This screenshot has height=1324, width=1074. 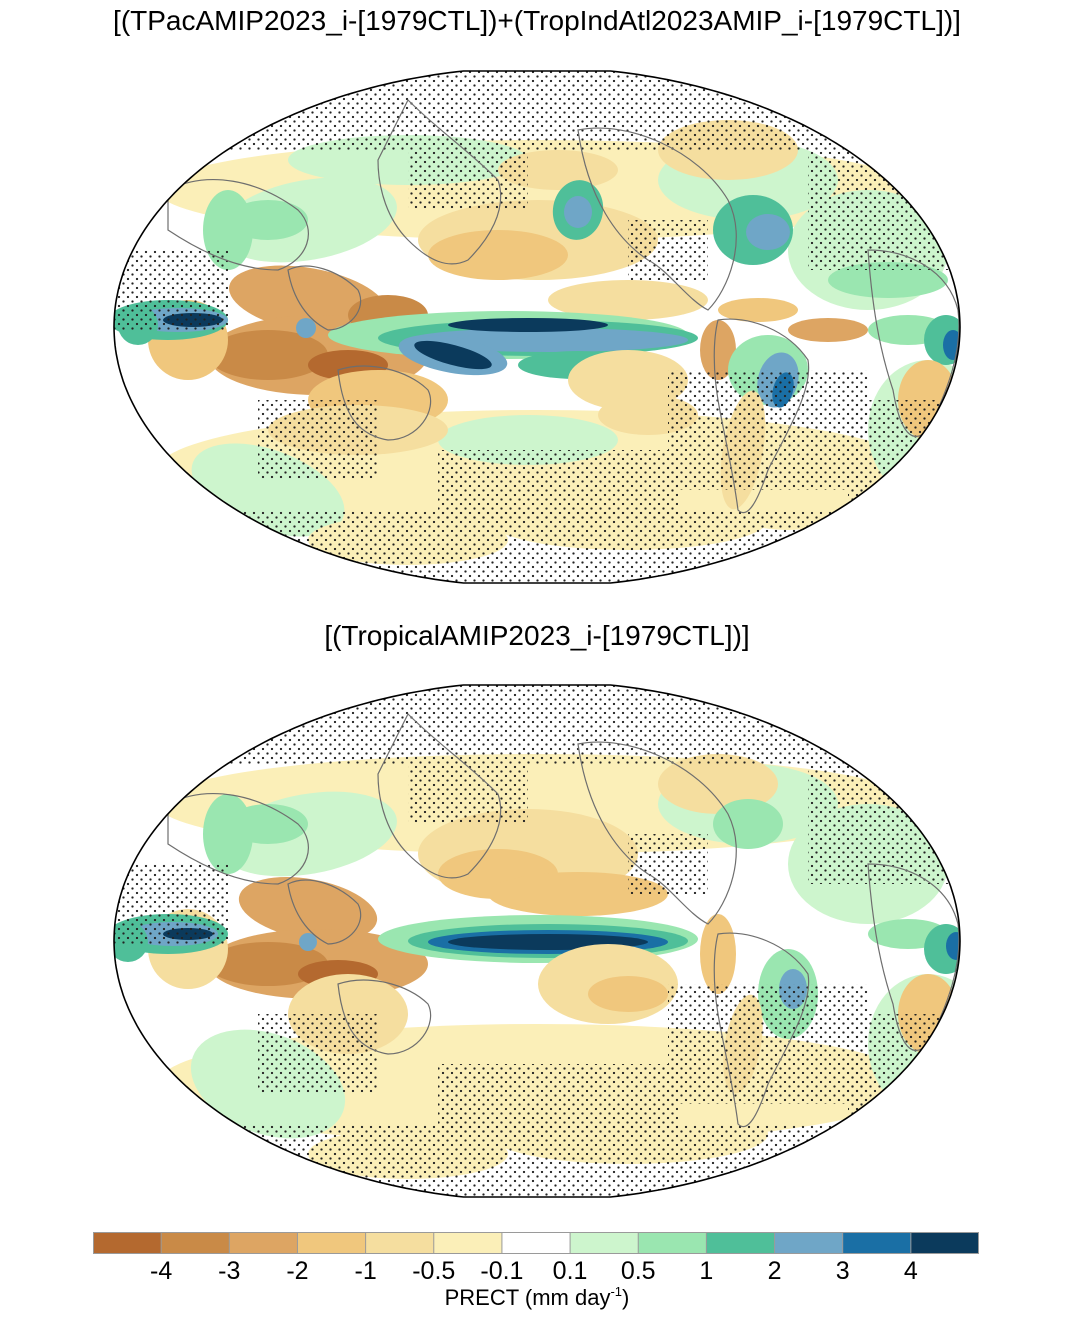 What do you see at coordinates (706, 1271) in the screenshot?
I see `colorbar-tick-label: 1` at bounding box center [706, 1271].